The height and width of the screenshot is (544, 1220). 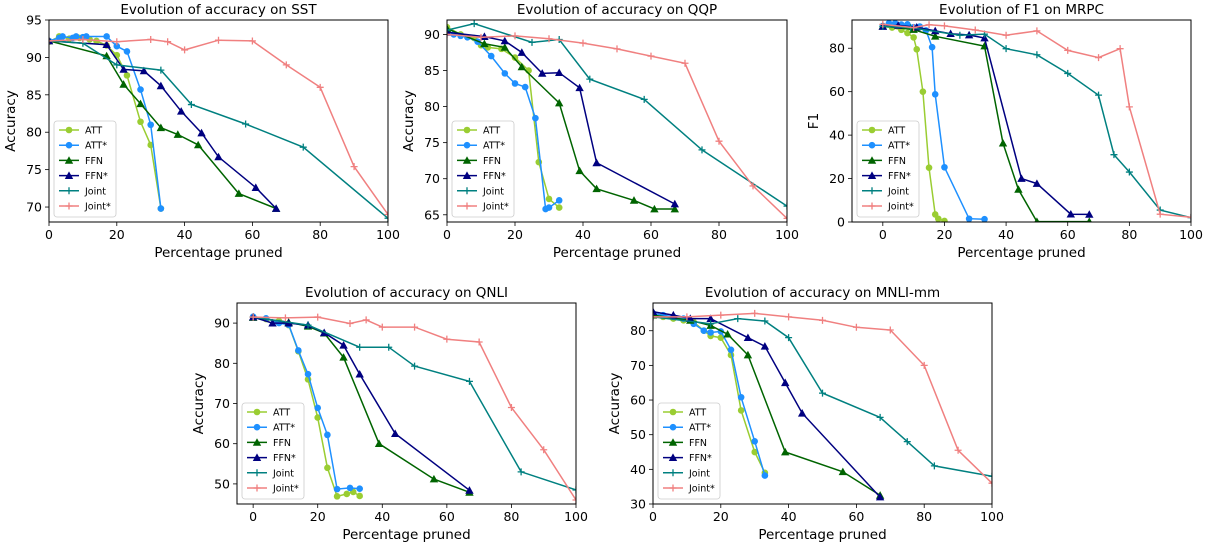 What do you see at coordinates (97, 207) in the screenshot?
I see `legend-label: Joint*` at bounding box center [97, 207].